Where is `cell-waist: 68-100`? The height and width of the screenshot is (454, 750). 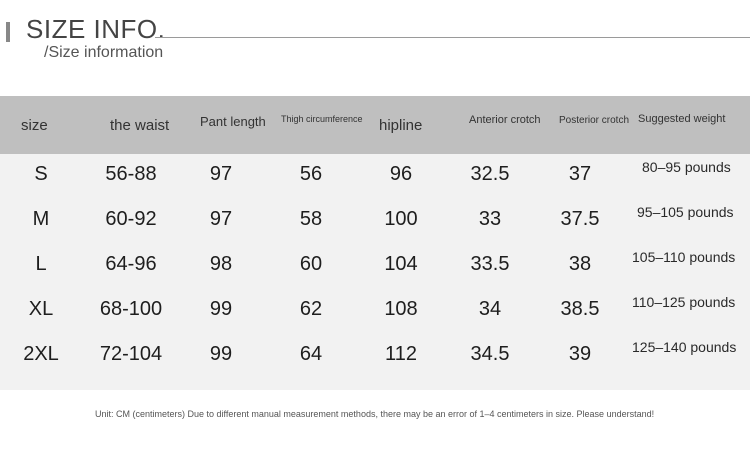 cell-waist: 68-100 is located at coordinates (131, 309).